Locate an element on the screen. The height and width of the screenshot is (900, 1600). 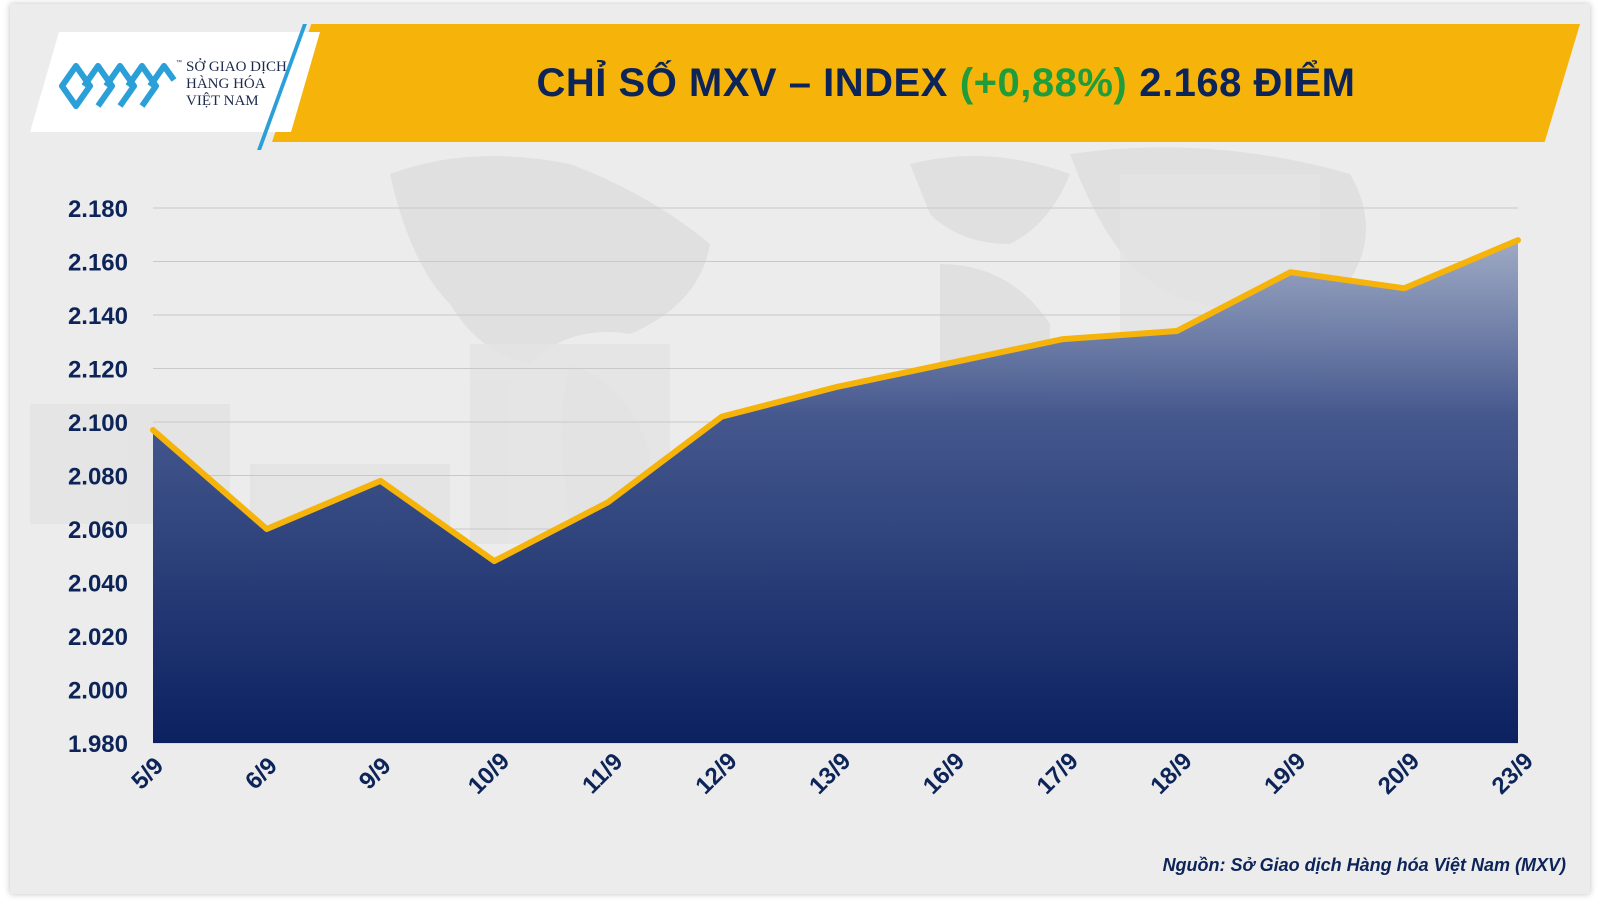
y-tick-label: 2.140 is located at coordinates (98, 316).